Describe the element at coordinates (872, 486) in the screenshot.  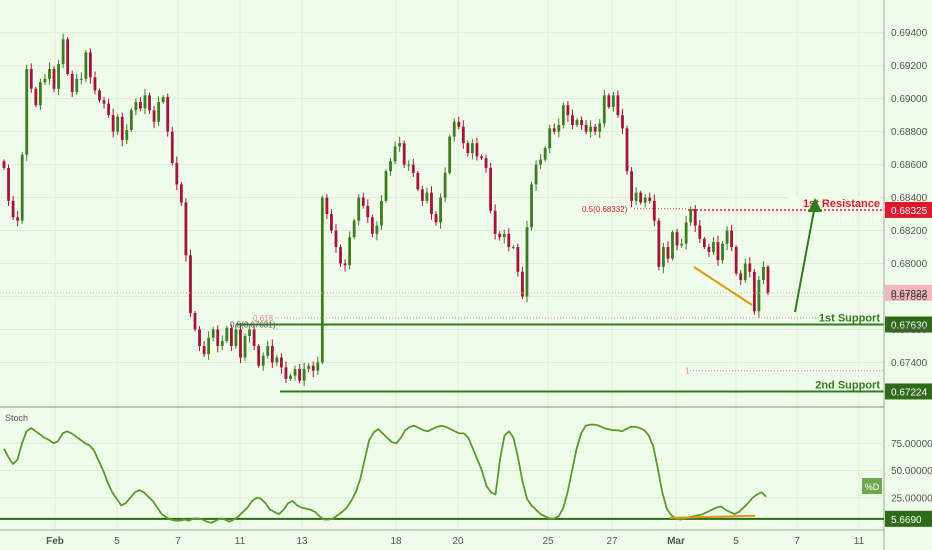
I see `stoch-legend: %D` at that location.